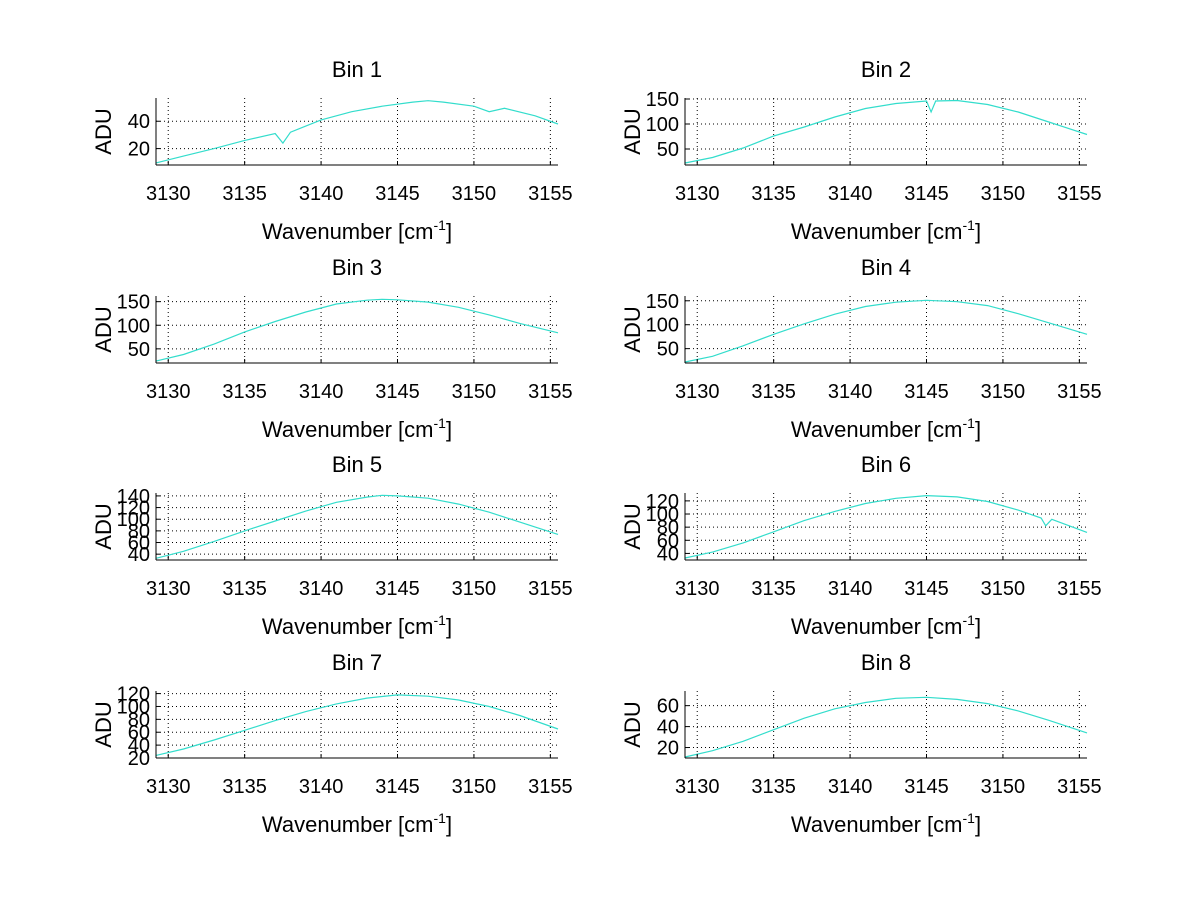 Image resolution: width=1200 pixels, height=901 pixels. I want to click on subplot-title: Bin 4, so click(886, 267).